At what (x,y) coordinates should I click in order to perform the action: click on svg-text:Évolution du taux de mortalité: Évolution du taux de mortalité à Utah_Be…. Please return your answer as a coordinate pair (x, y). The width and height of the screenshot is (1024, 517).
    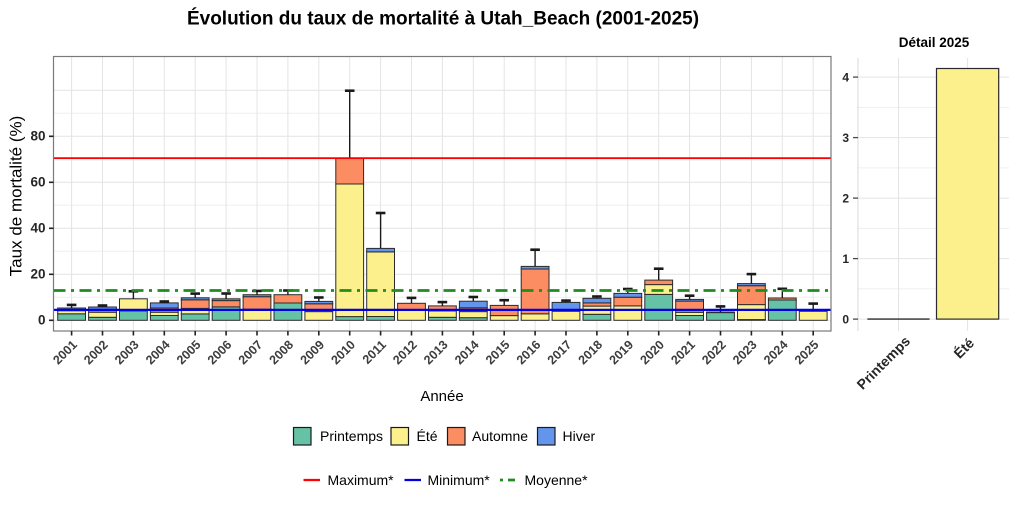
    Looking at the image, I should click on (443, 19).